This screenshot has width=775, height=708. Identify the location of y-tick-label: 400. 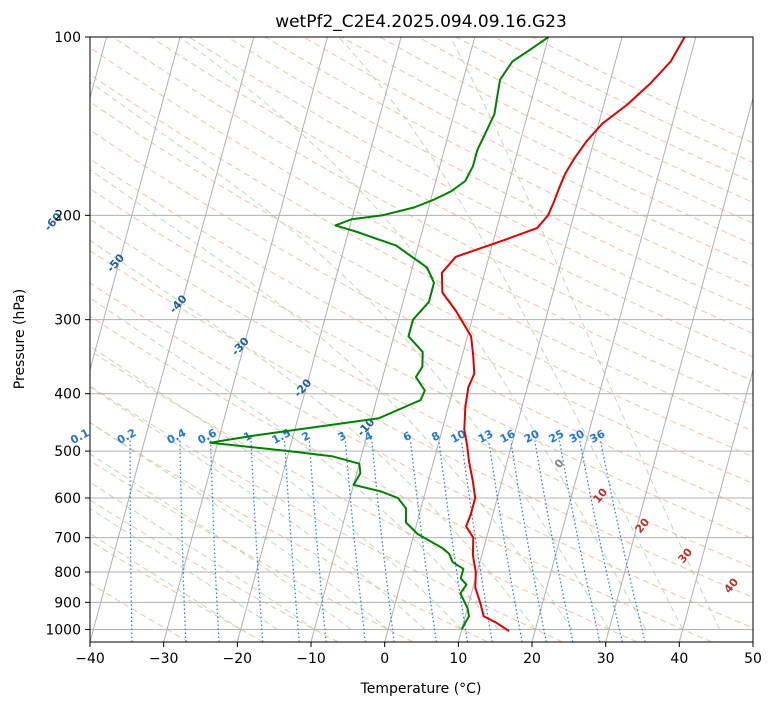
(67, 395).